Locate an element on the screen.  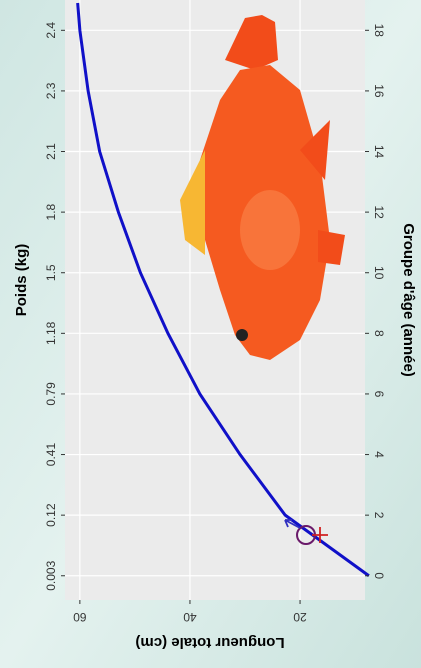
x-tick-label: 10 is located at coordinates (379, 273).